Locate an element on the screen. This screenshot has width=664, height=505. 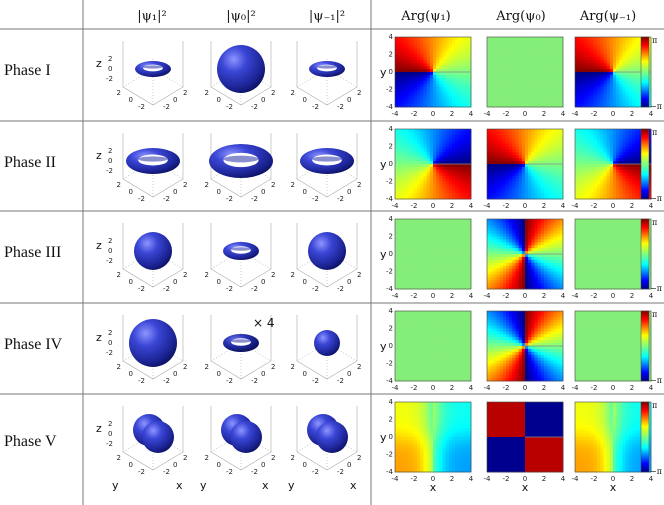
row-label: Phase II is located at coordinates (30, 162).